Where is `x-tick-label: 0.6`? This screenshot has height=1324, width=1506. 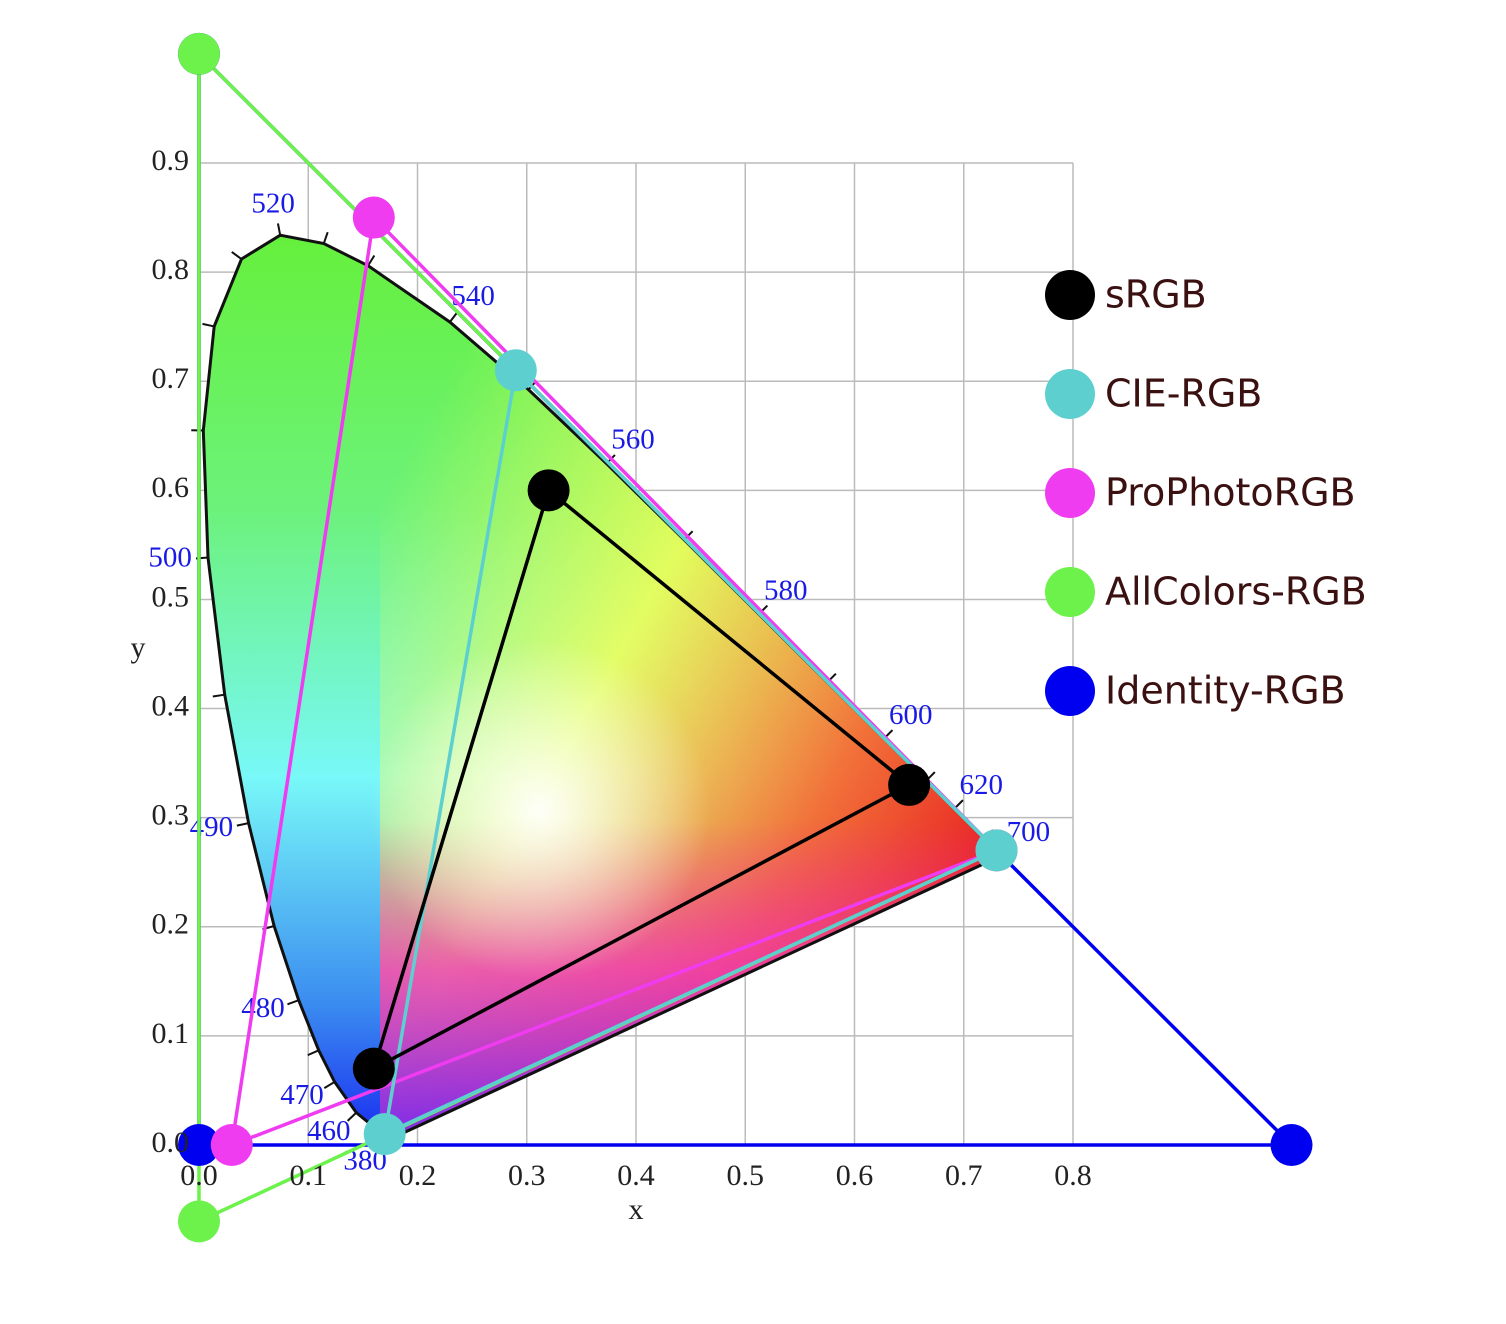 x-tick-label: 0.6 is located at coordinates (855, 1175).